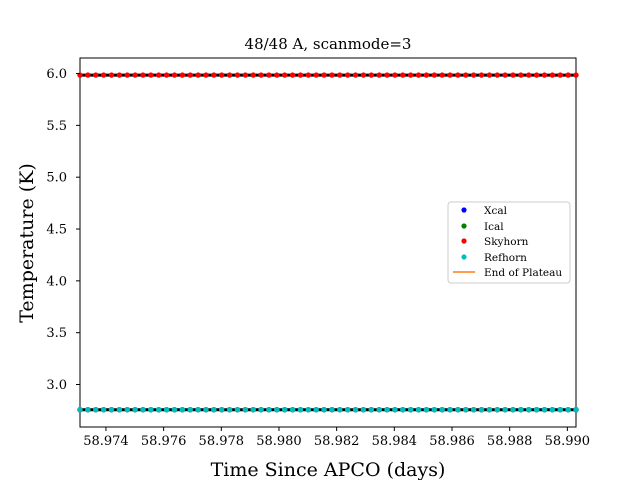 This screenshot has width=640, height=480. Describe the element at coordinates (464, 210) in the screenshot. I see `legend-marker-xcal` at that location.